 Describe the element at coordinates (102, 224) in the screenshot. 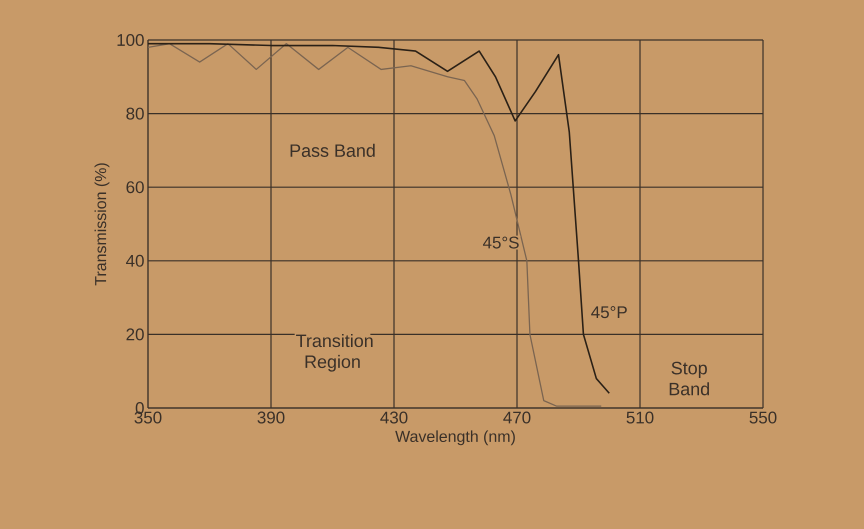

I see `y-axis-title: Transmission (%)` at that location.